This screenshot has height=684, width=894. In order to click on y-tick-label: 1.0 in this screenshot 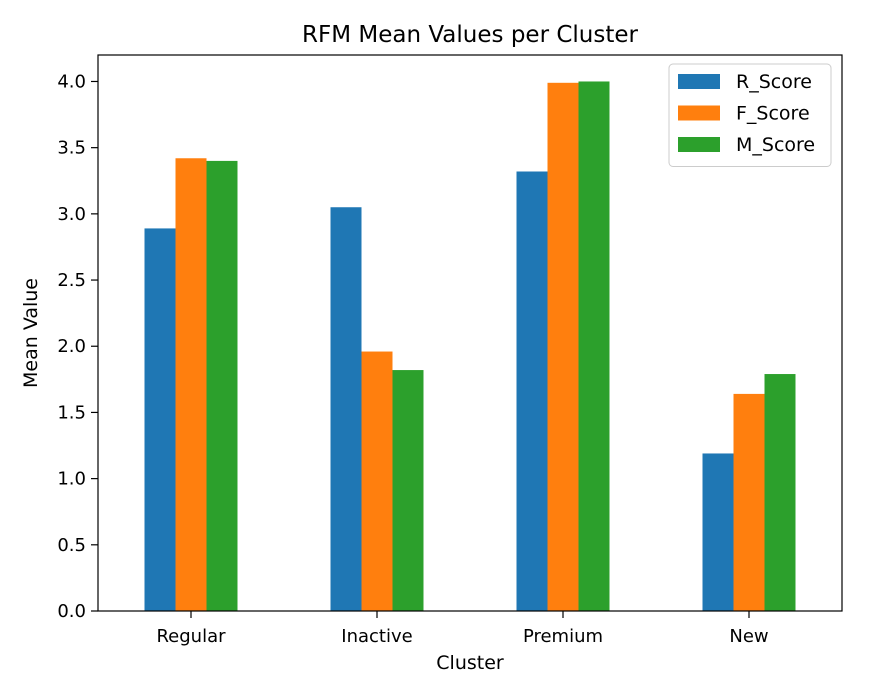, I will do `click(71, 479)`.